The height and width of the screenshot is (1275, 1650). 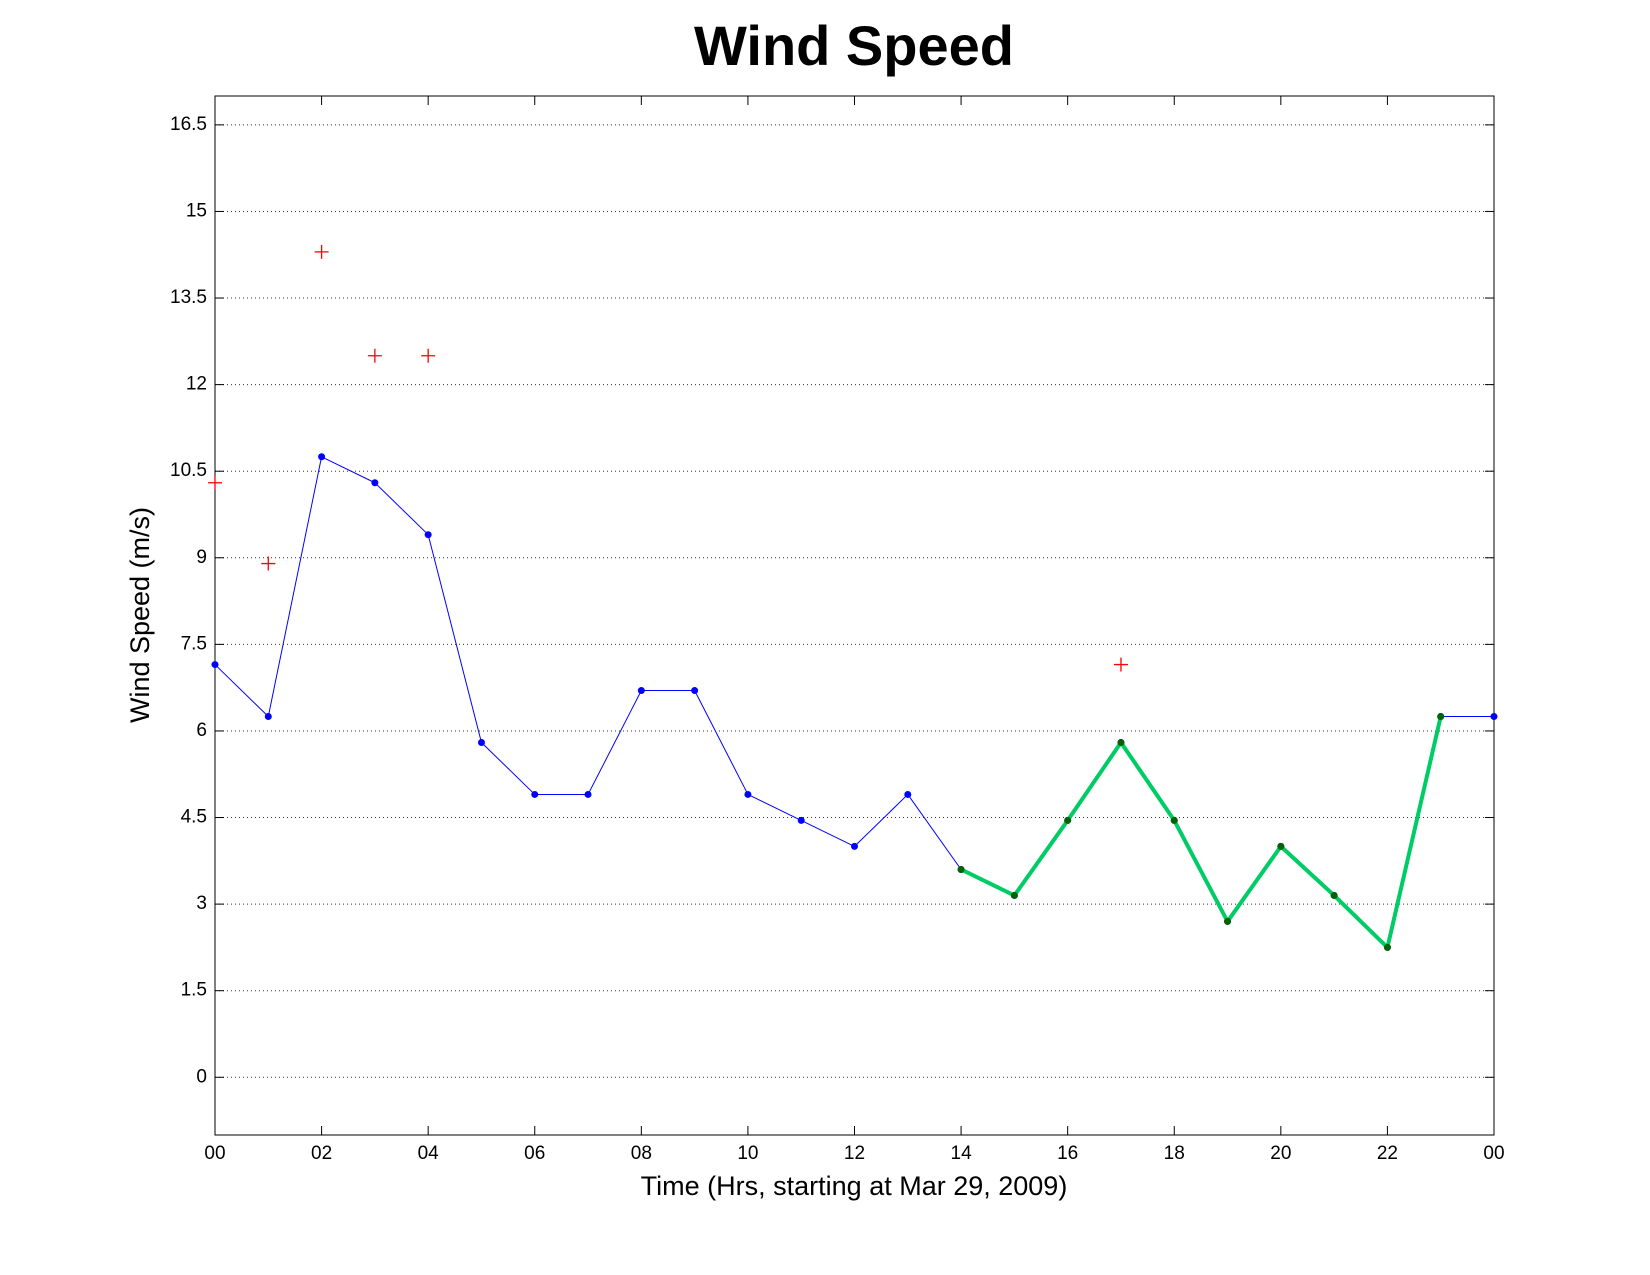 What do you see at coordinates (196, 384) in the screenshot?
I see `y-tick-label: 12` at bounding box center [196, 384].